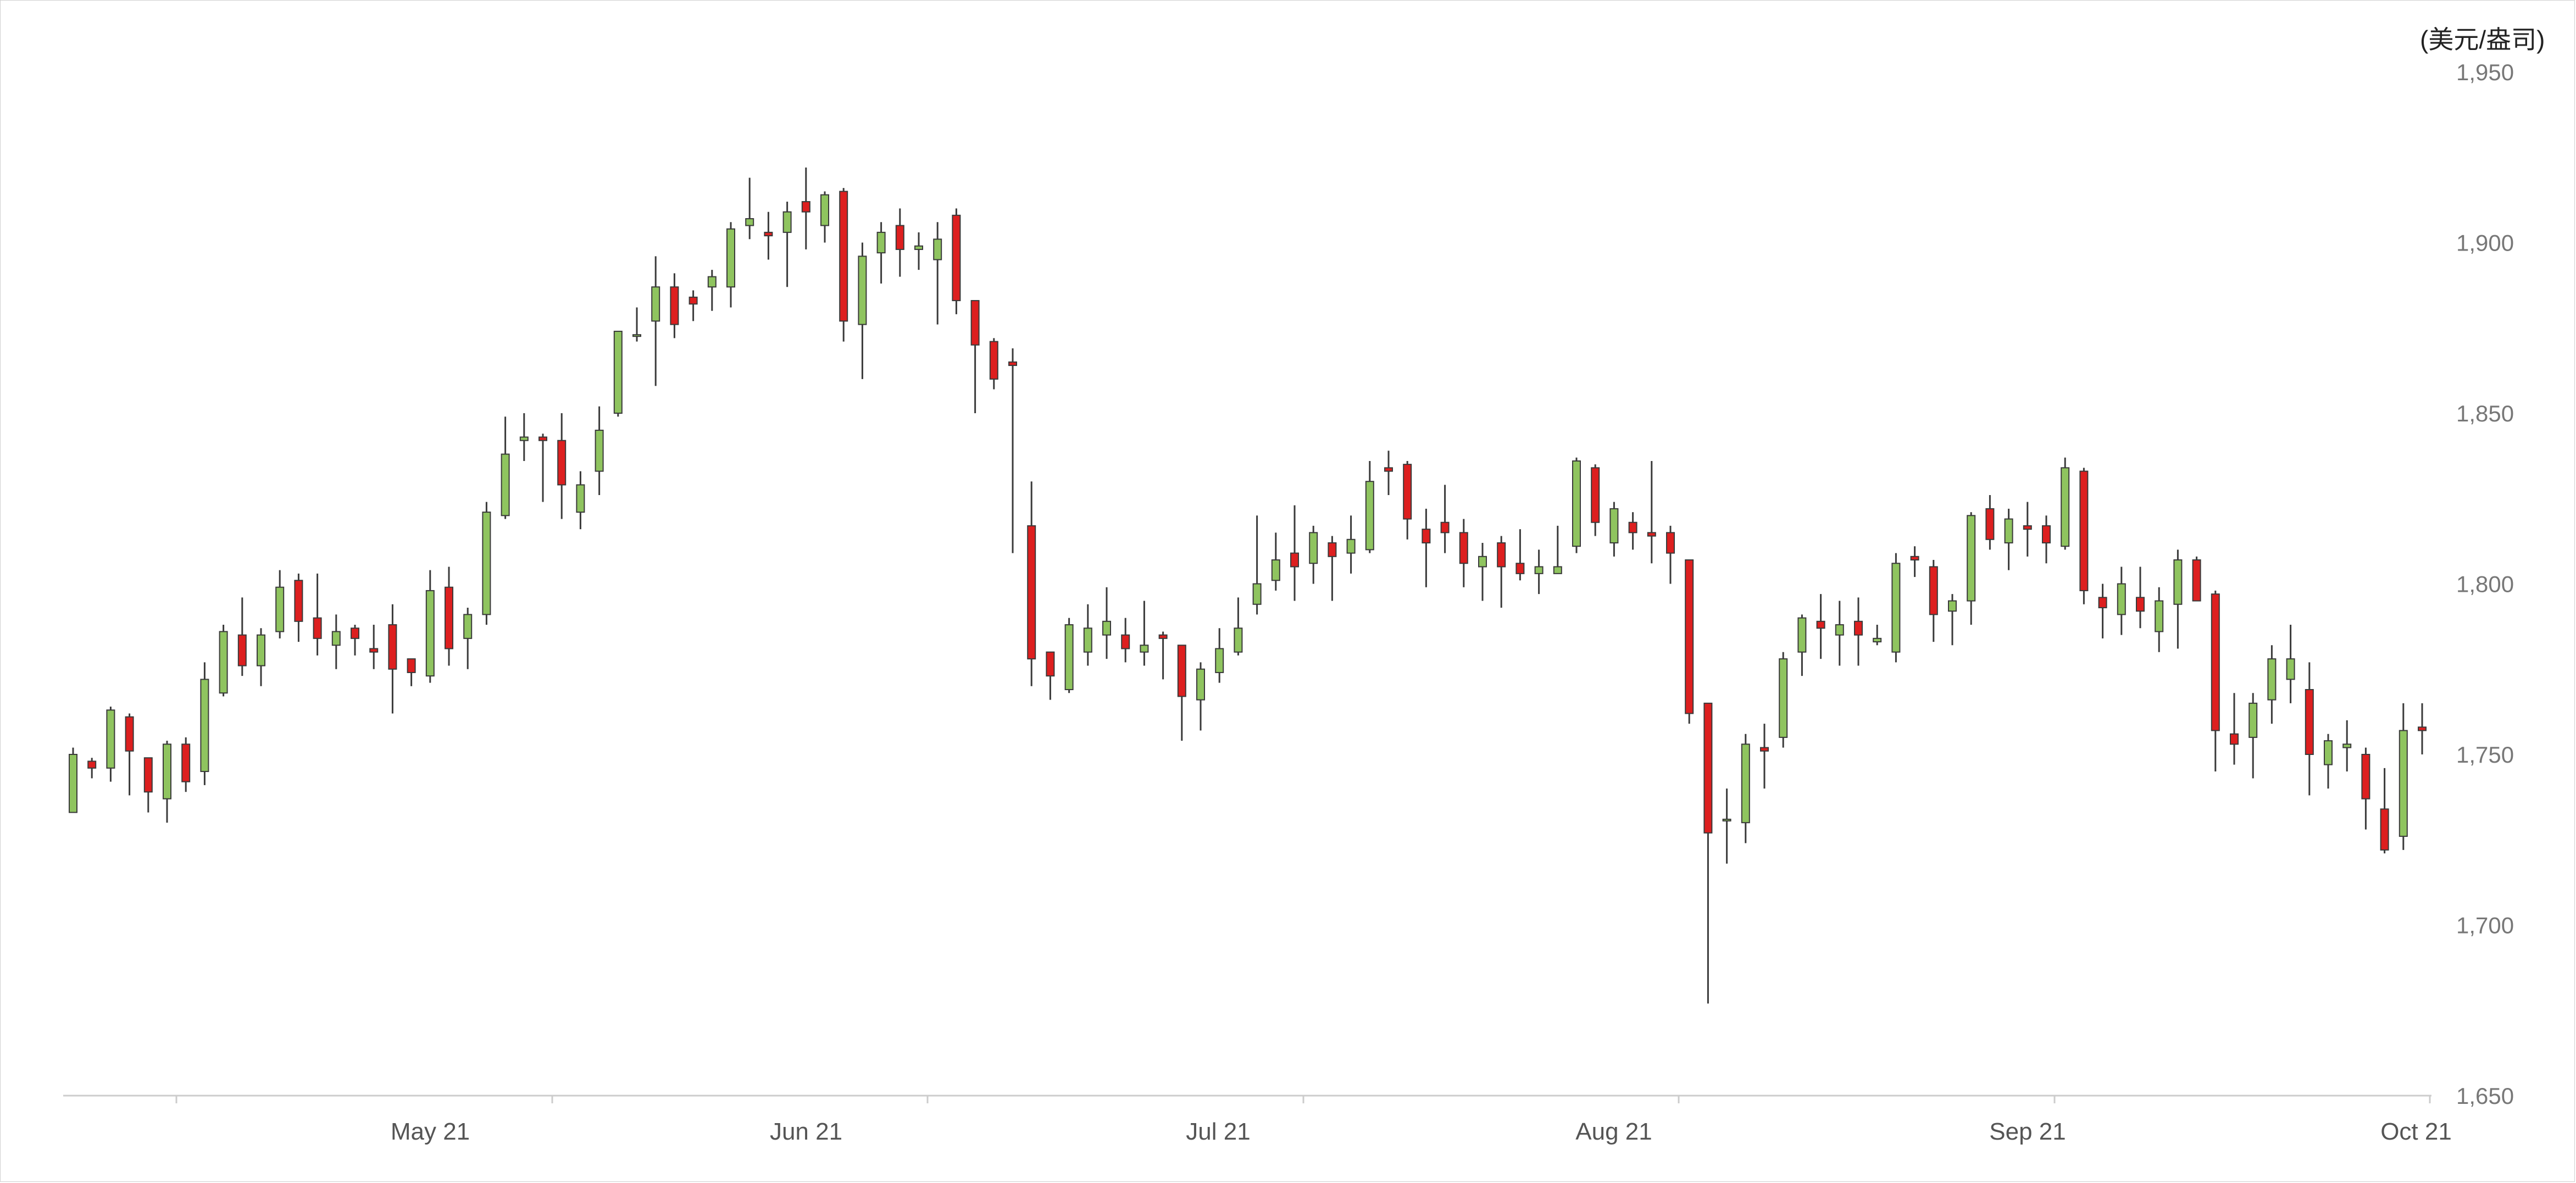 This screenshot has height=1183, width=2576. Describe the element at coordinates (2416, 1131) in the screenshot. I see `x-tick-label: Oct 21` at that location.